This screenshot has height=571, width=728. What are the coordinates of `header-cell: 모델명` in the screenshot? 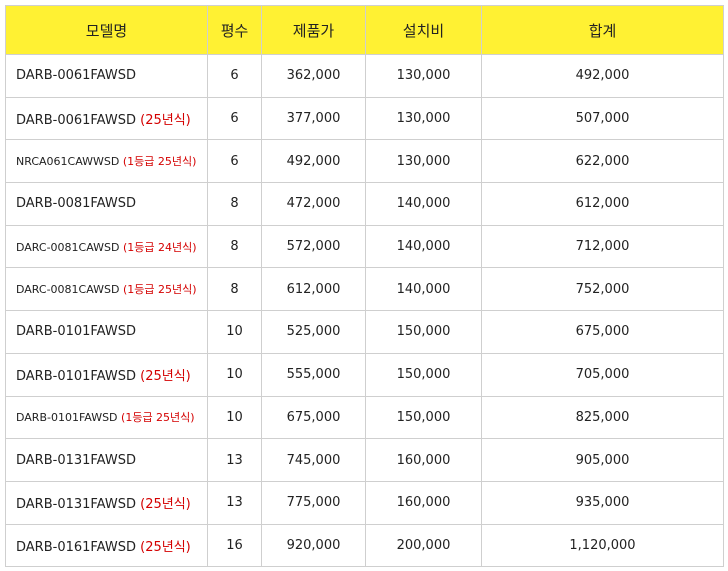 It's located at (106, 30).